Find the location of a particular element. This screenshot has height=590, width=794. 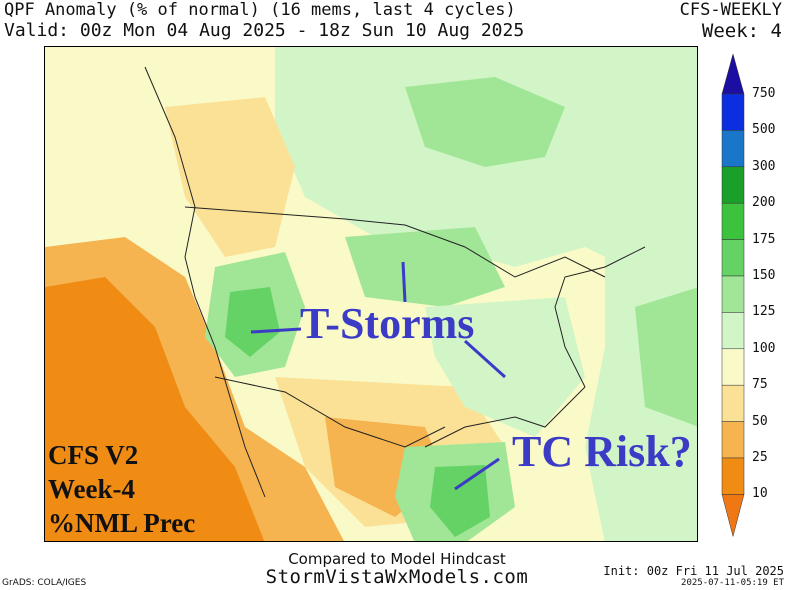

legend-label-750: 750 is located at coordinates (764, 93).